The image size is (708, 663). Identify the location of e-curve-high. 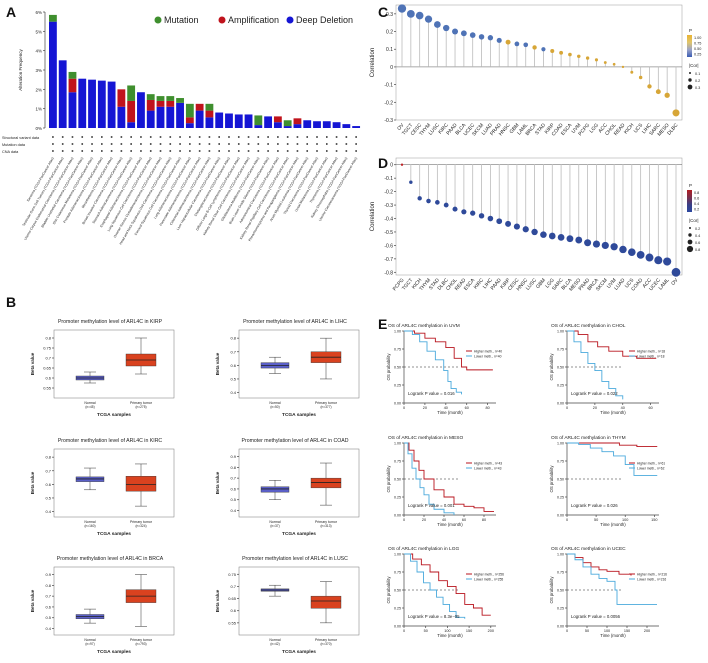
(599, 564).